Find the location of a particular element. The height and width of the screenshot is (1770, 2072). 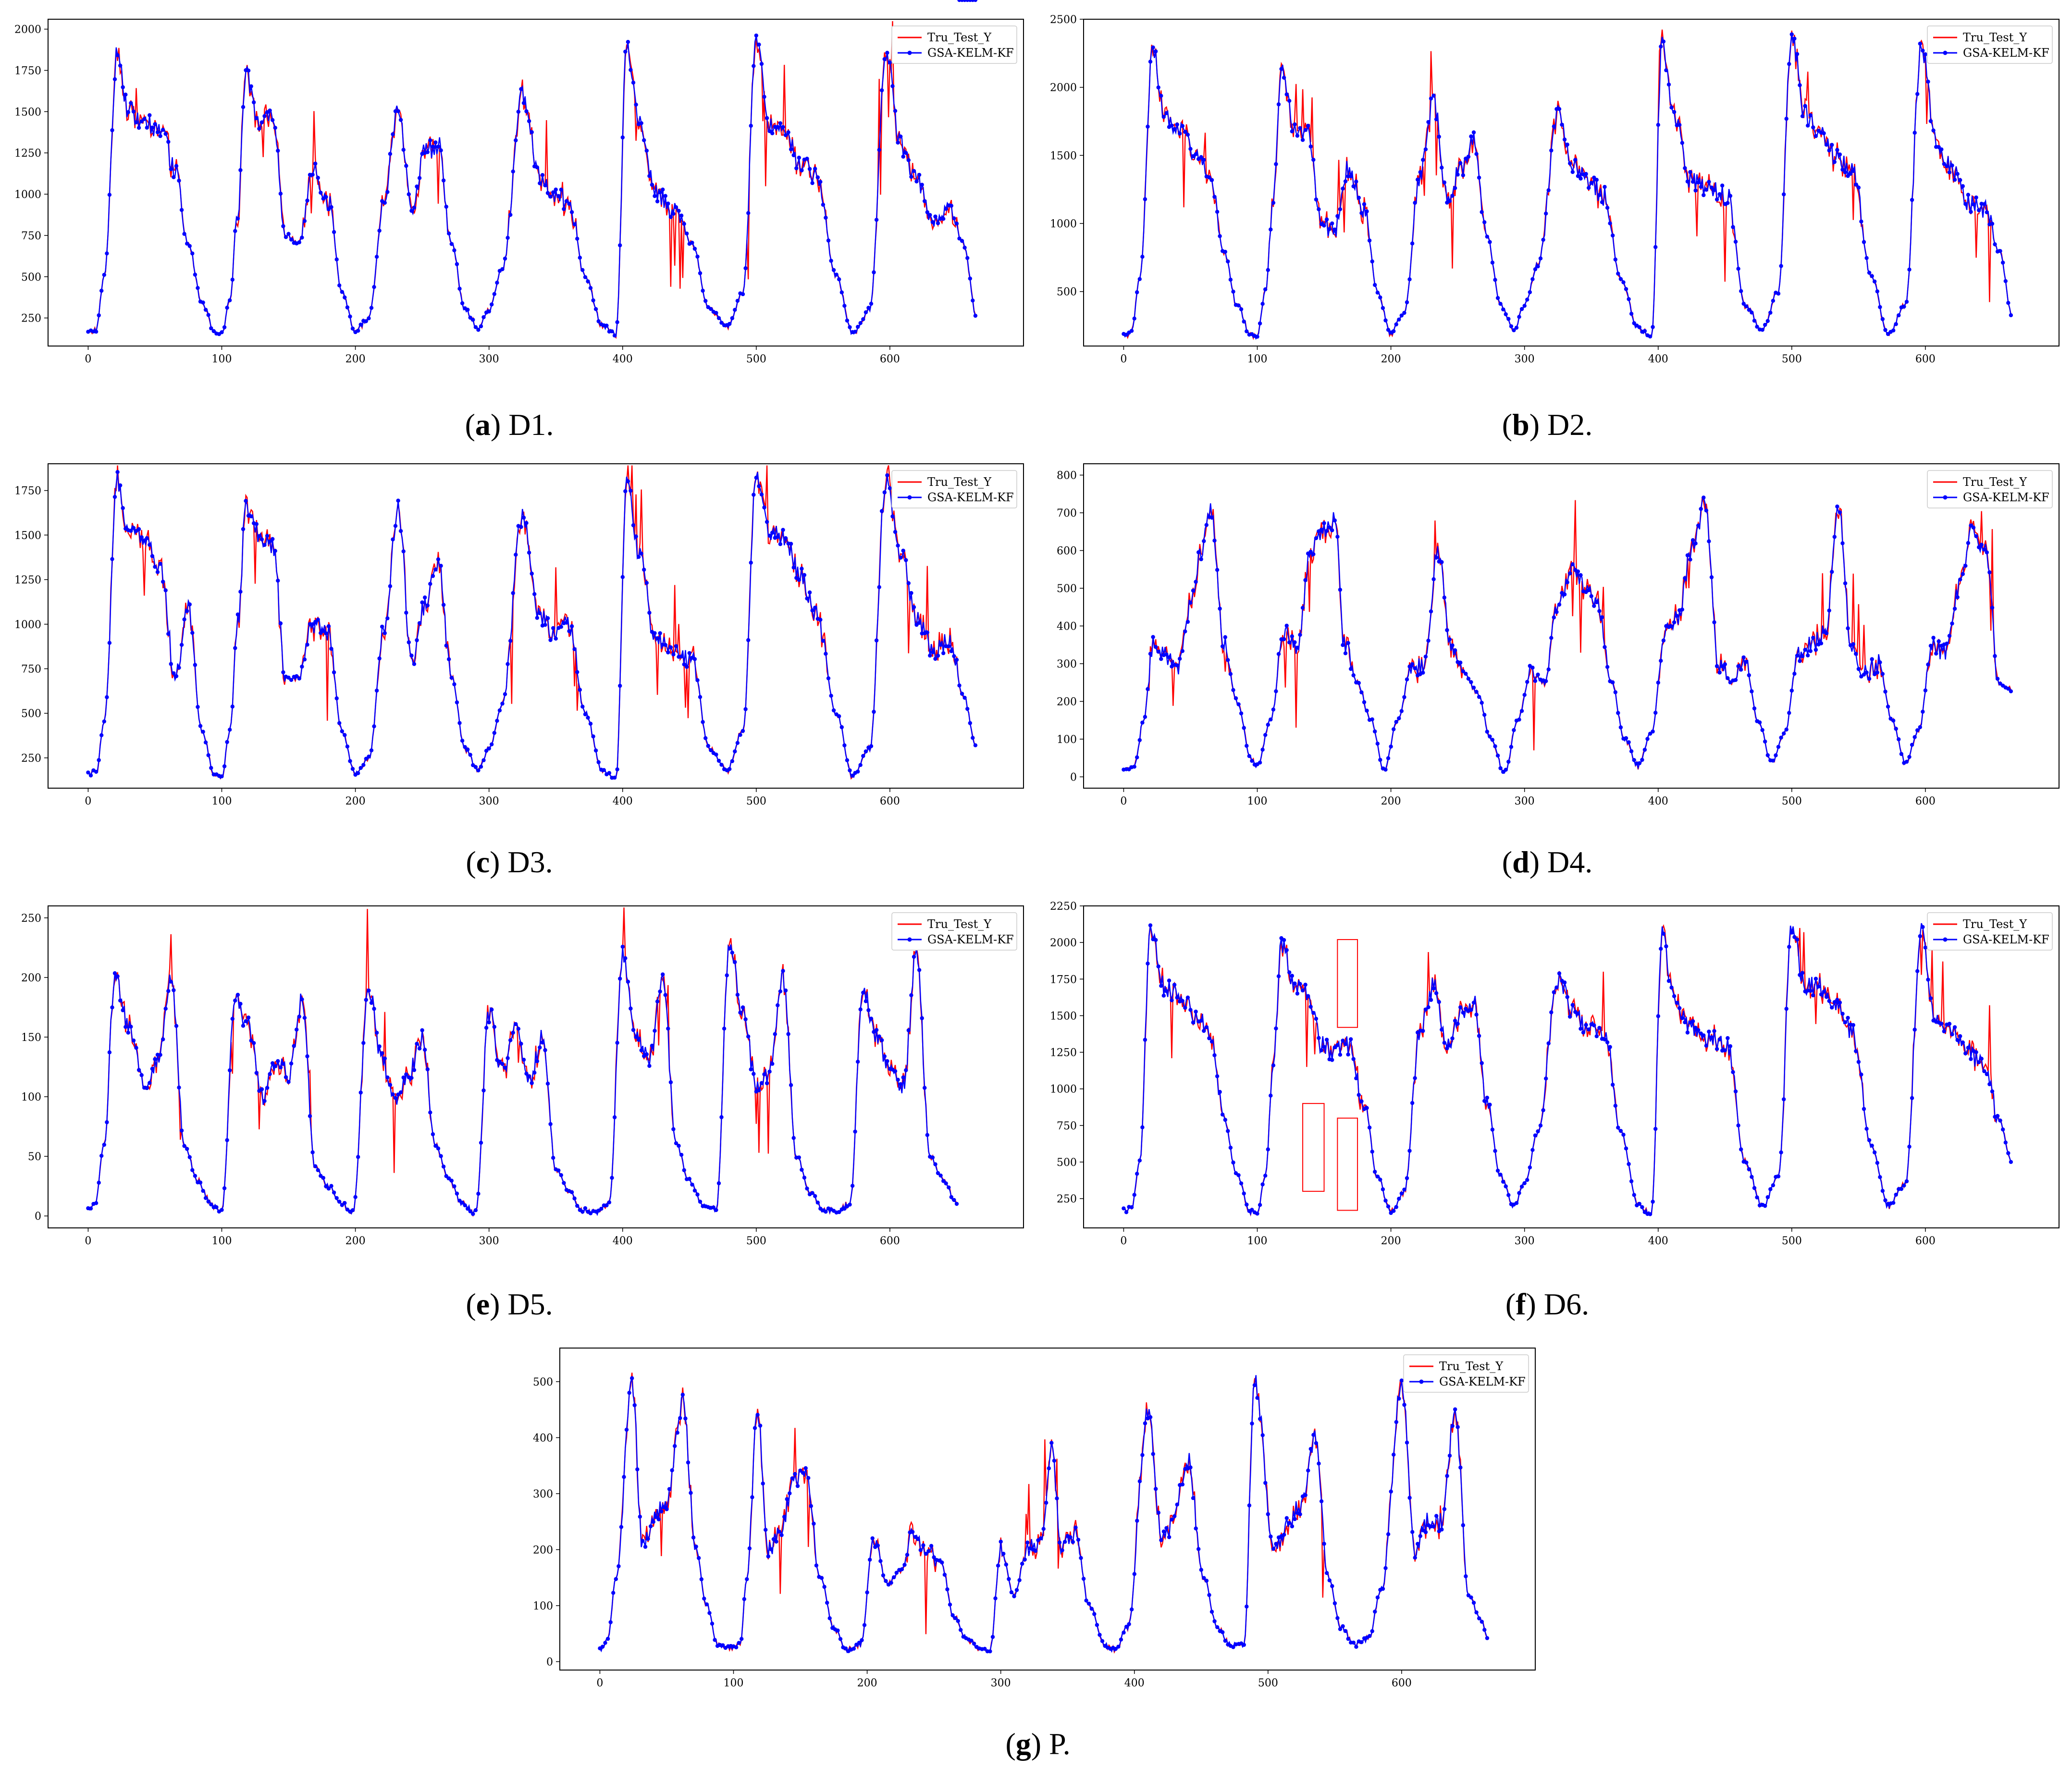

x-tick-label: 100 is located at coordinates (1257, 801).